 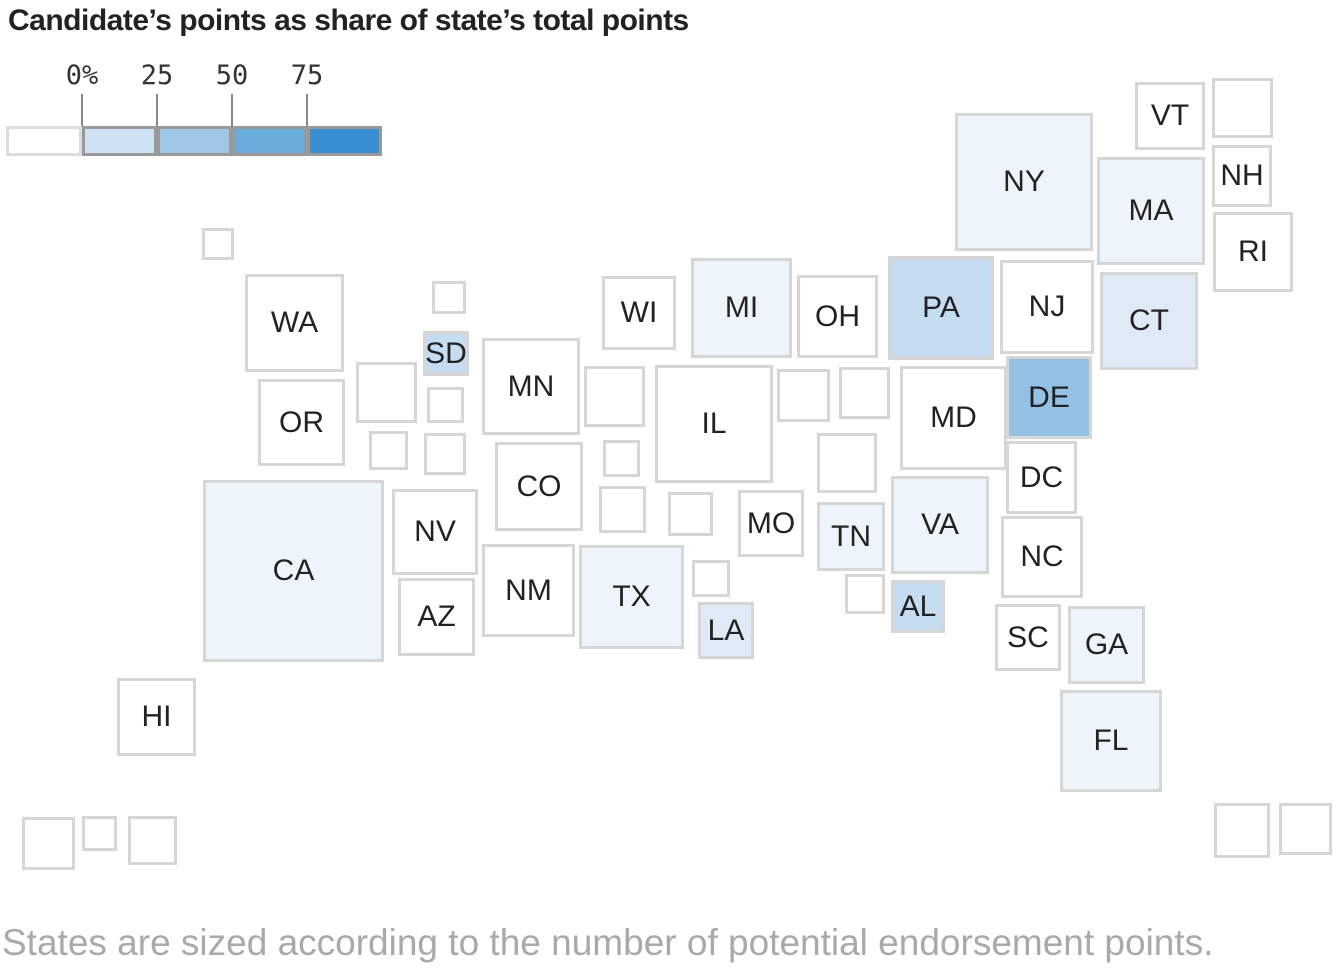 I want to click on state-tile-ca: CA, so click(x=293, y=571).